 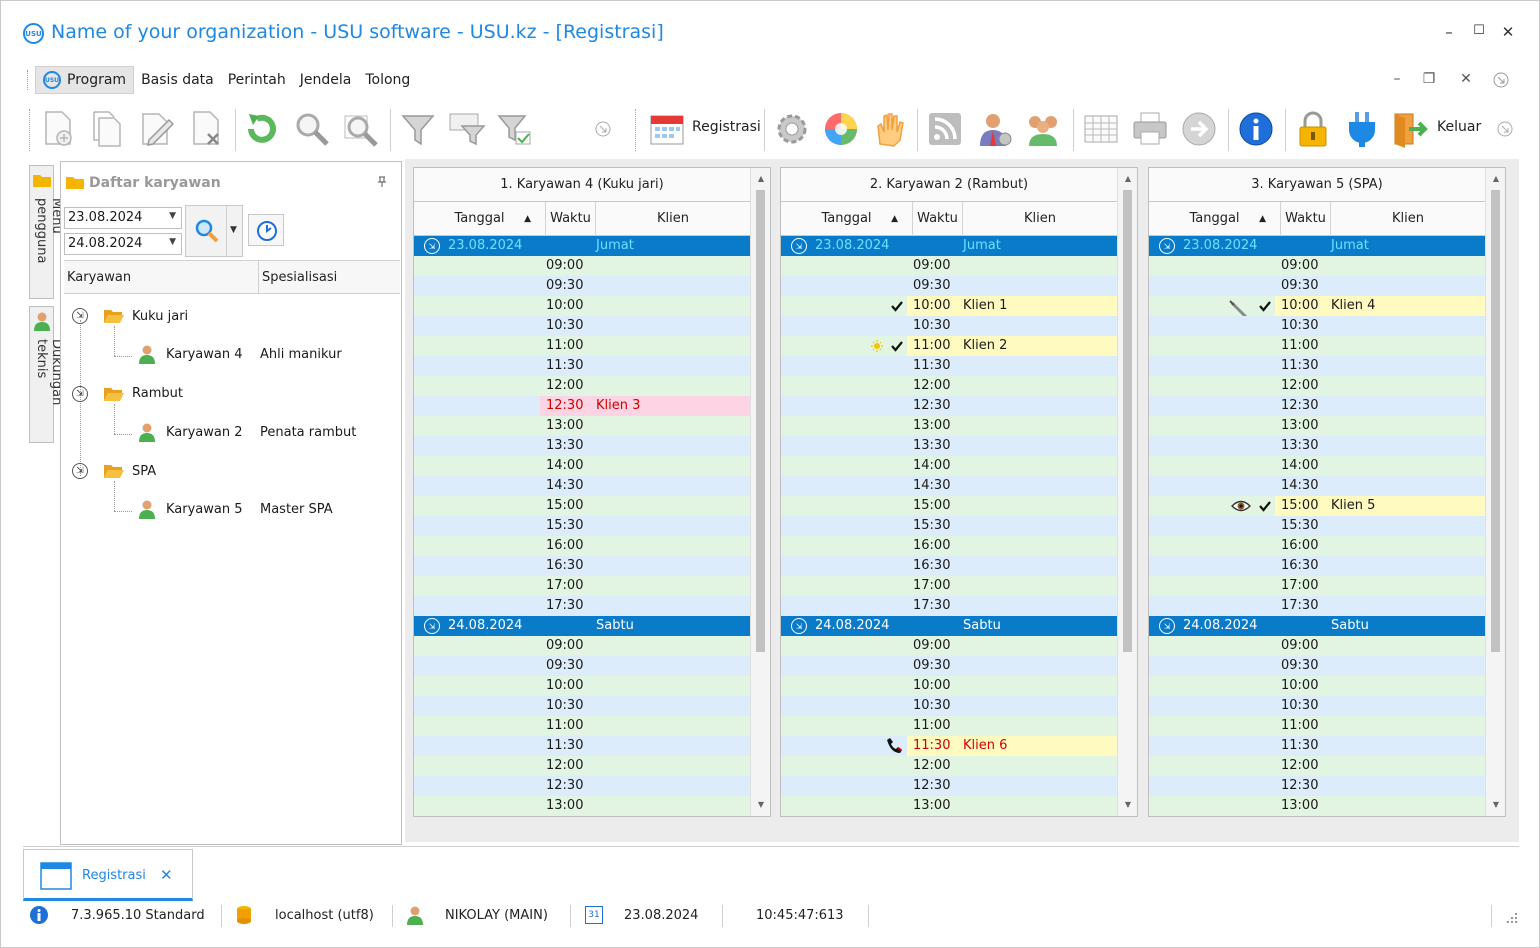 What do you see at coordinates (603, 129) in the screenshot?
I see `toolbar-overflow-icon` at bounding box center [603, 129].